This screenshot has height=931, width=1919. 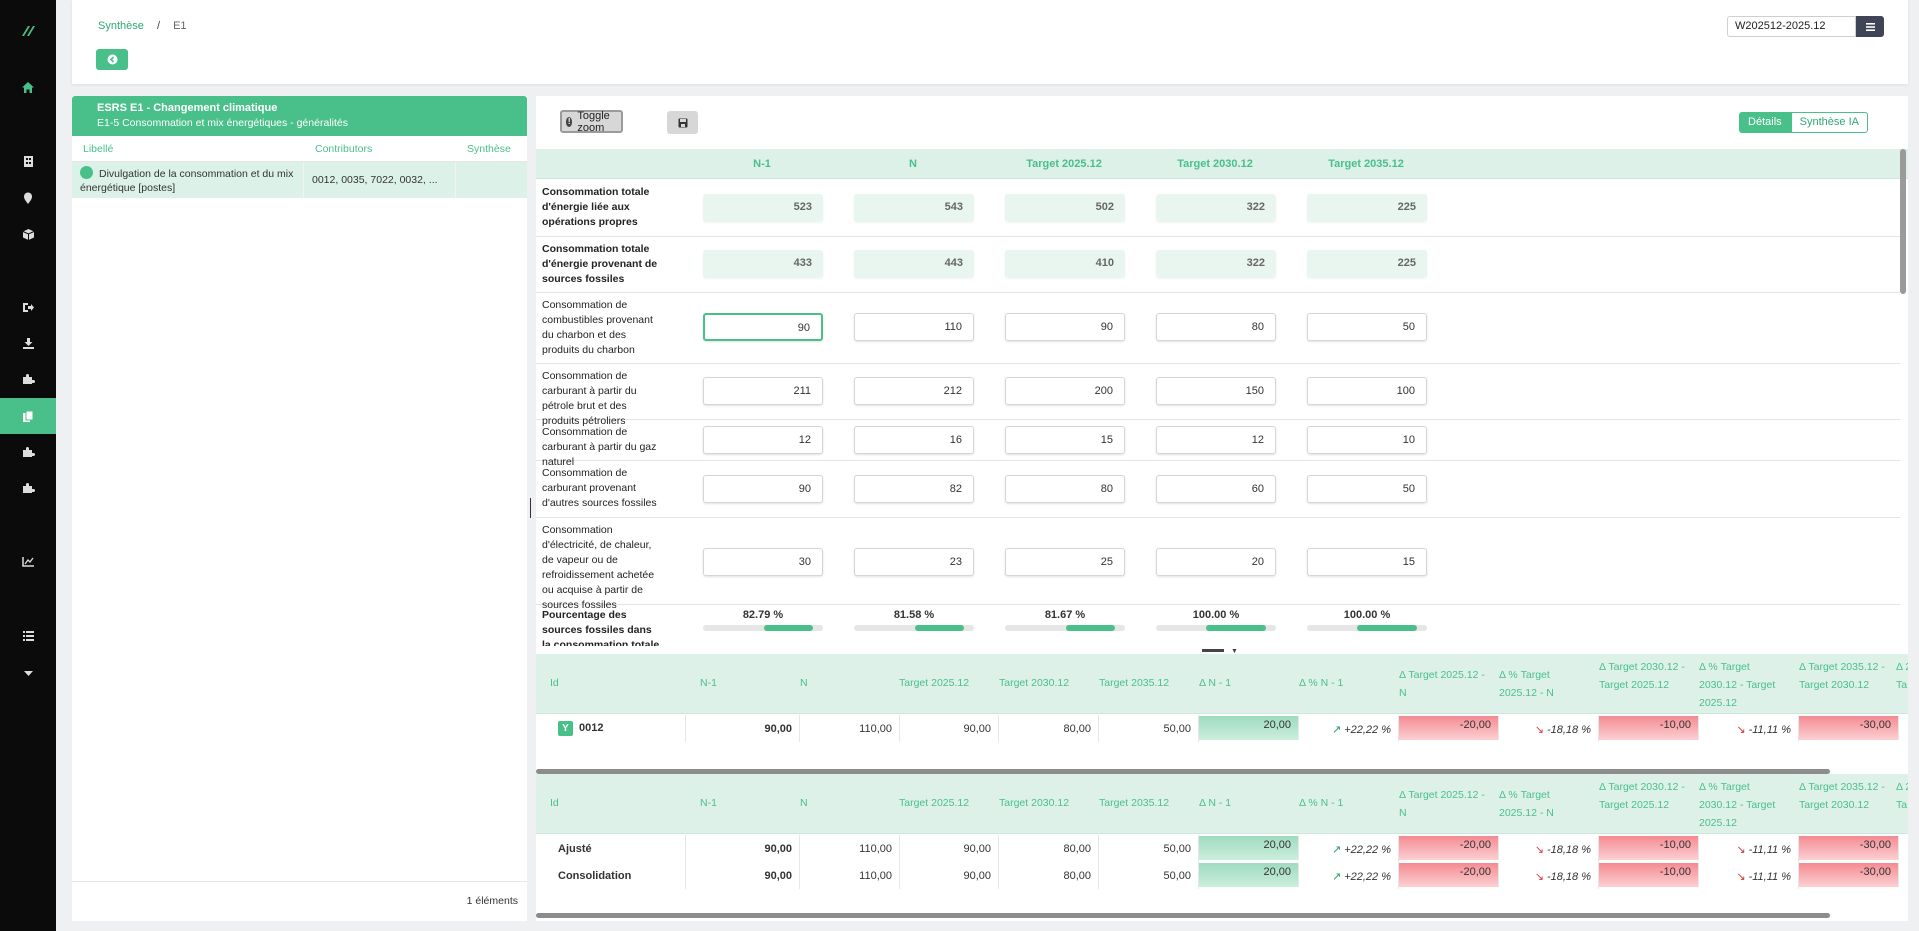 What do you see at coordinates (1065, 562) in the screenshot?
I see `value-input: 25` at bounding box center [1065, 562].